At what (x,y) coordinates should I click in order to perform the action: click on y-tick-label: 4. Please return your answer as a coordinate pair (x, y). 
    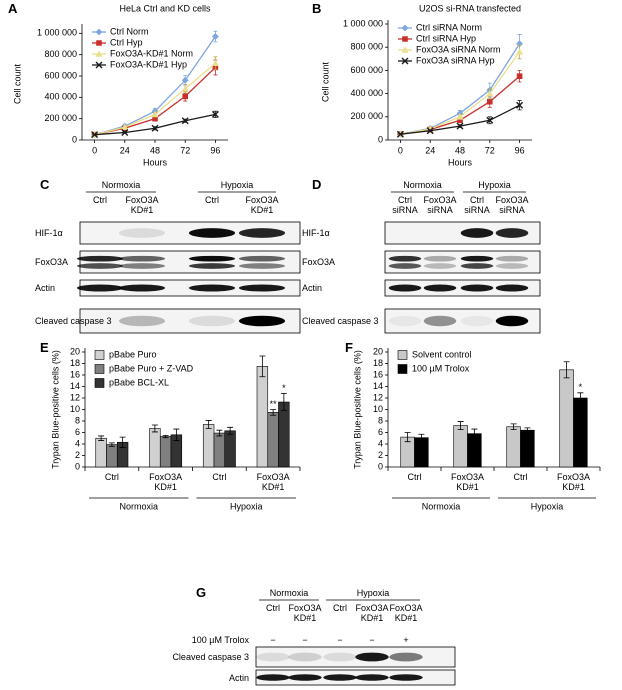
    Looking at the image, I should click on (77, 443).